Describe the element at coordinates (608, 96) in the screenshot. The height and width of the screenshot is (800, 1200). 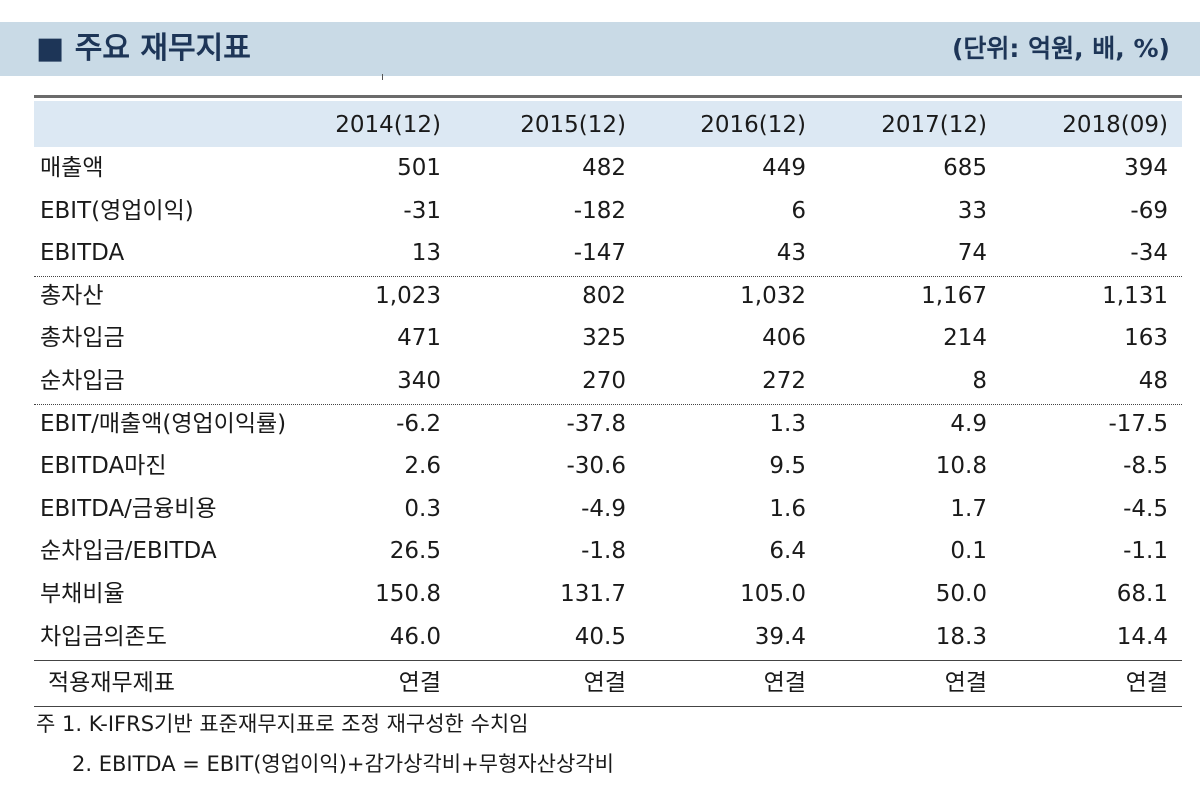
I see `top-rule` at that location.